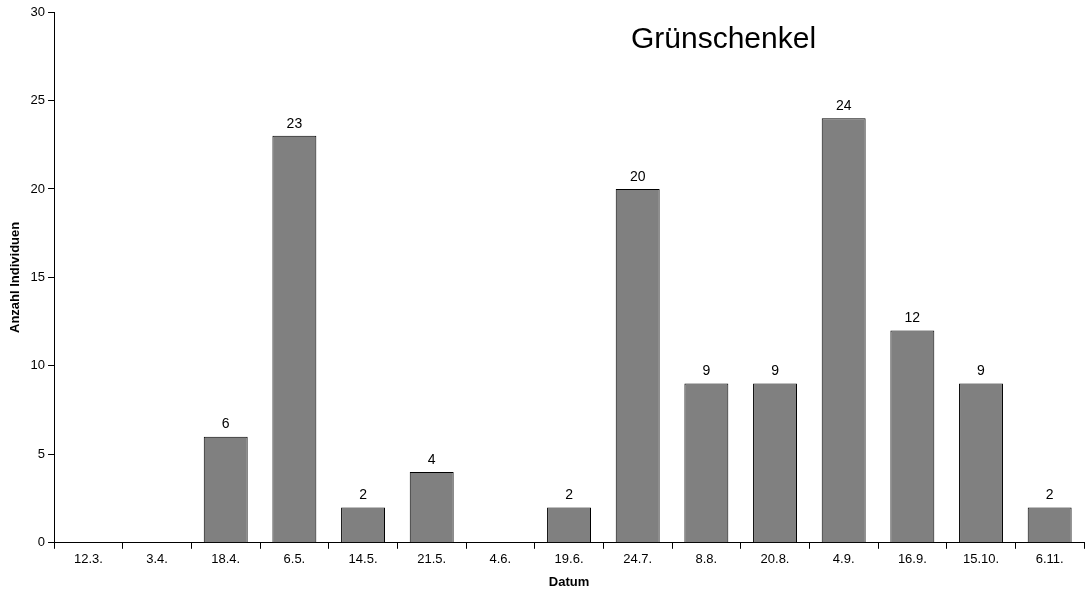 This screenshot has width=1092, height=598. Describe the element at coordinates (500, 559) in the screenshot. I see `x-tick-label: 4.6.` at that location.